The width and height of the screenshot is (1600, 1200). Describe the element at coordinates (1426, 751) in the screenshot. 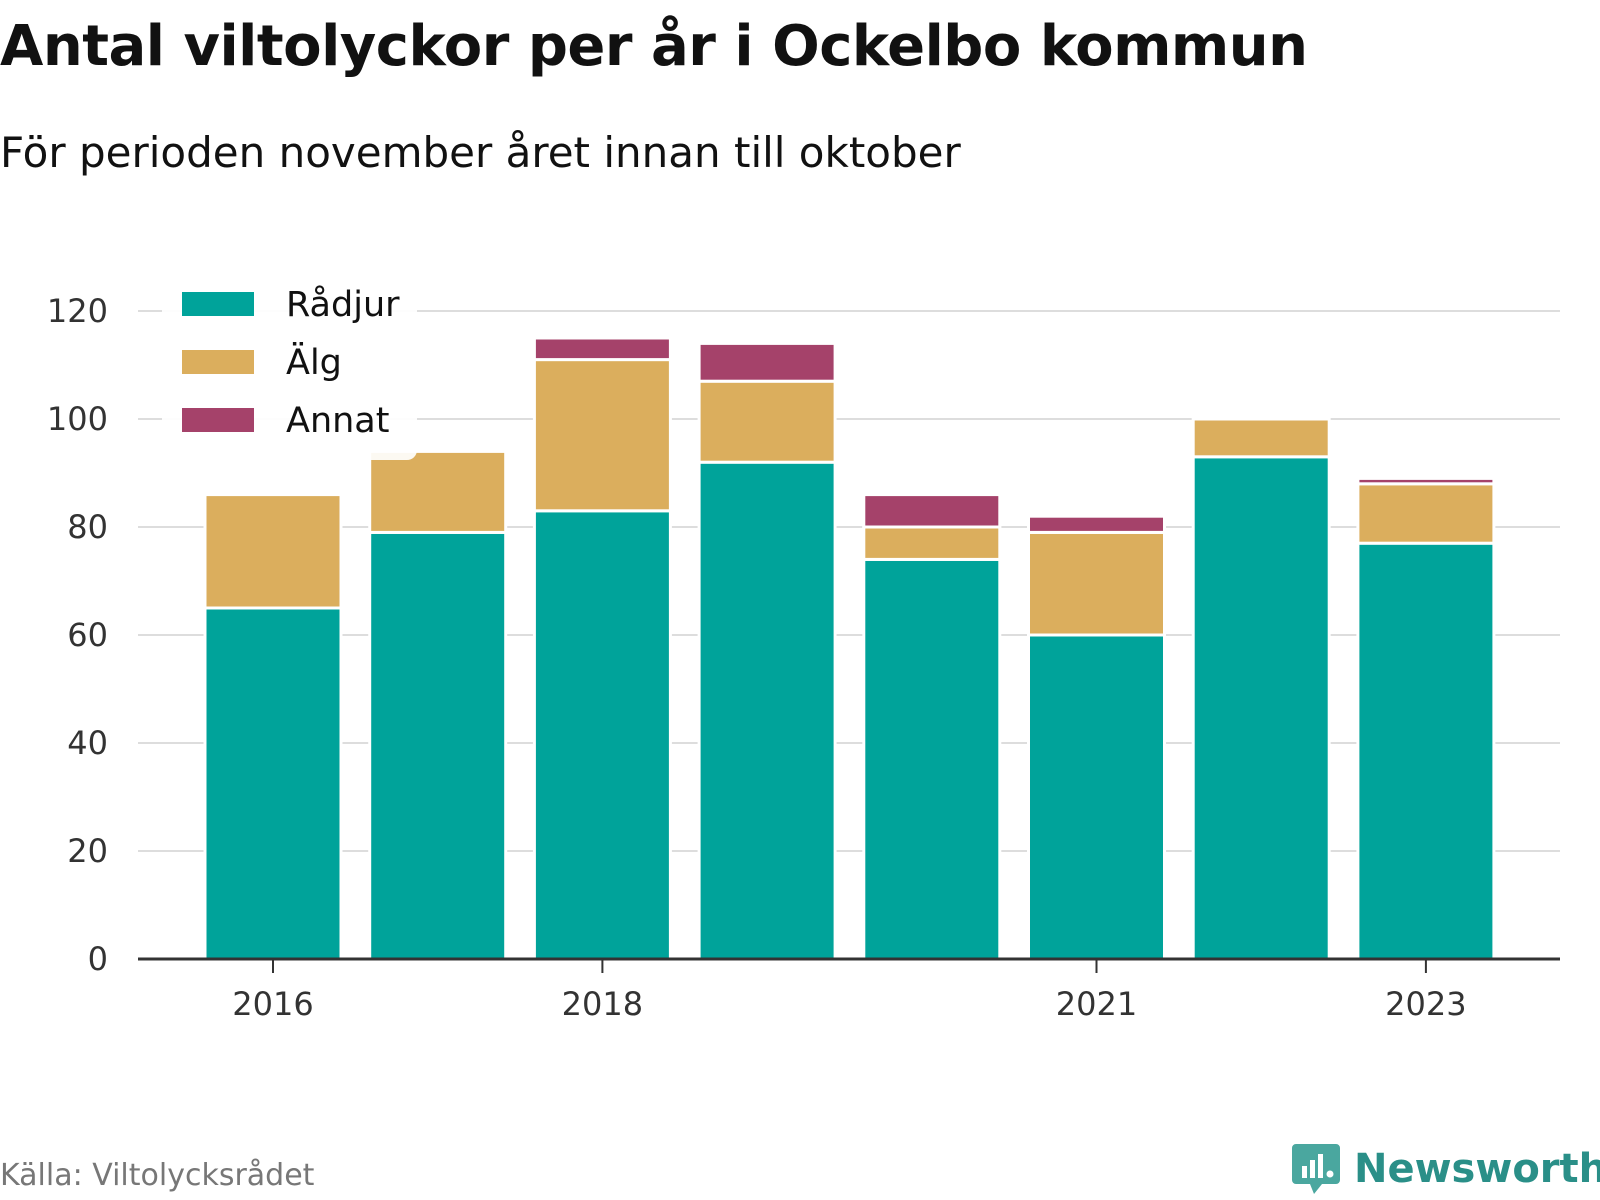

I see `bar-Rådjur-2023` at that location.